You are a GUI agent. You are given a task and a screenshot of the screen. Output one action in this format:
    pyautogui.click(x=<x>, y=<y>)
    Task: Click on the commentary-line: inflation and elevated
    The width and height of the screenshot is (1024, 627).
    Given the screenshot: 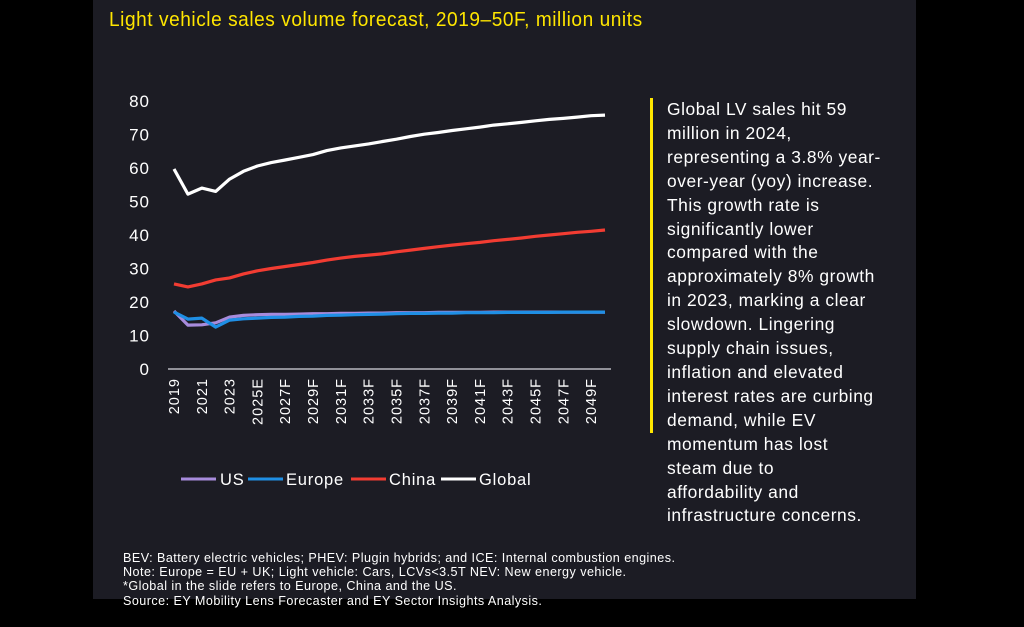 What is the action you would take?
    pyautogui.click(x=755, y=371)
    